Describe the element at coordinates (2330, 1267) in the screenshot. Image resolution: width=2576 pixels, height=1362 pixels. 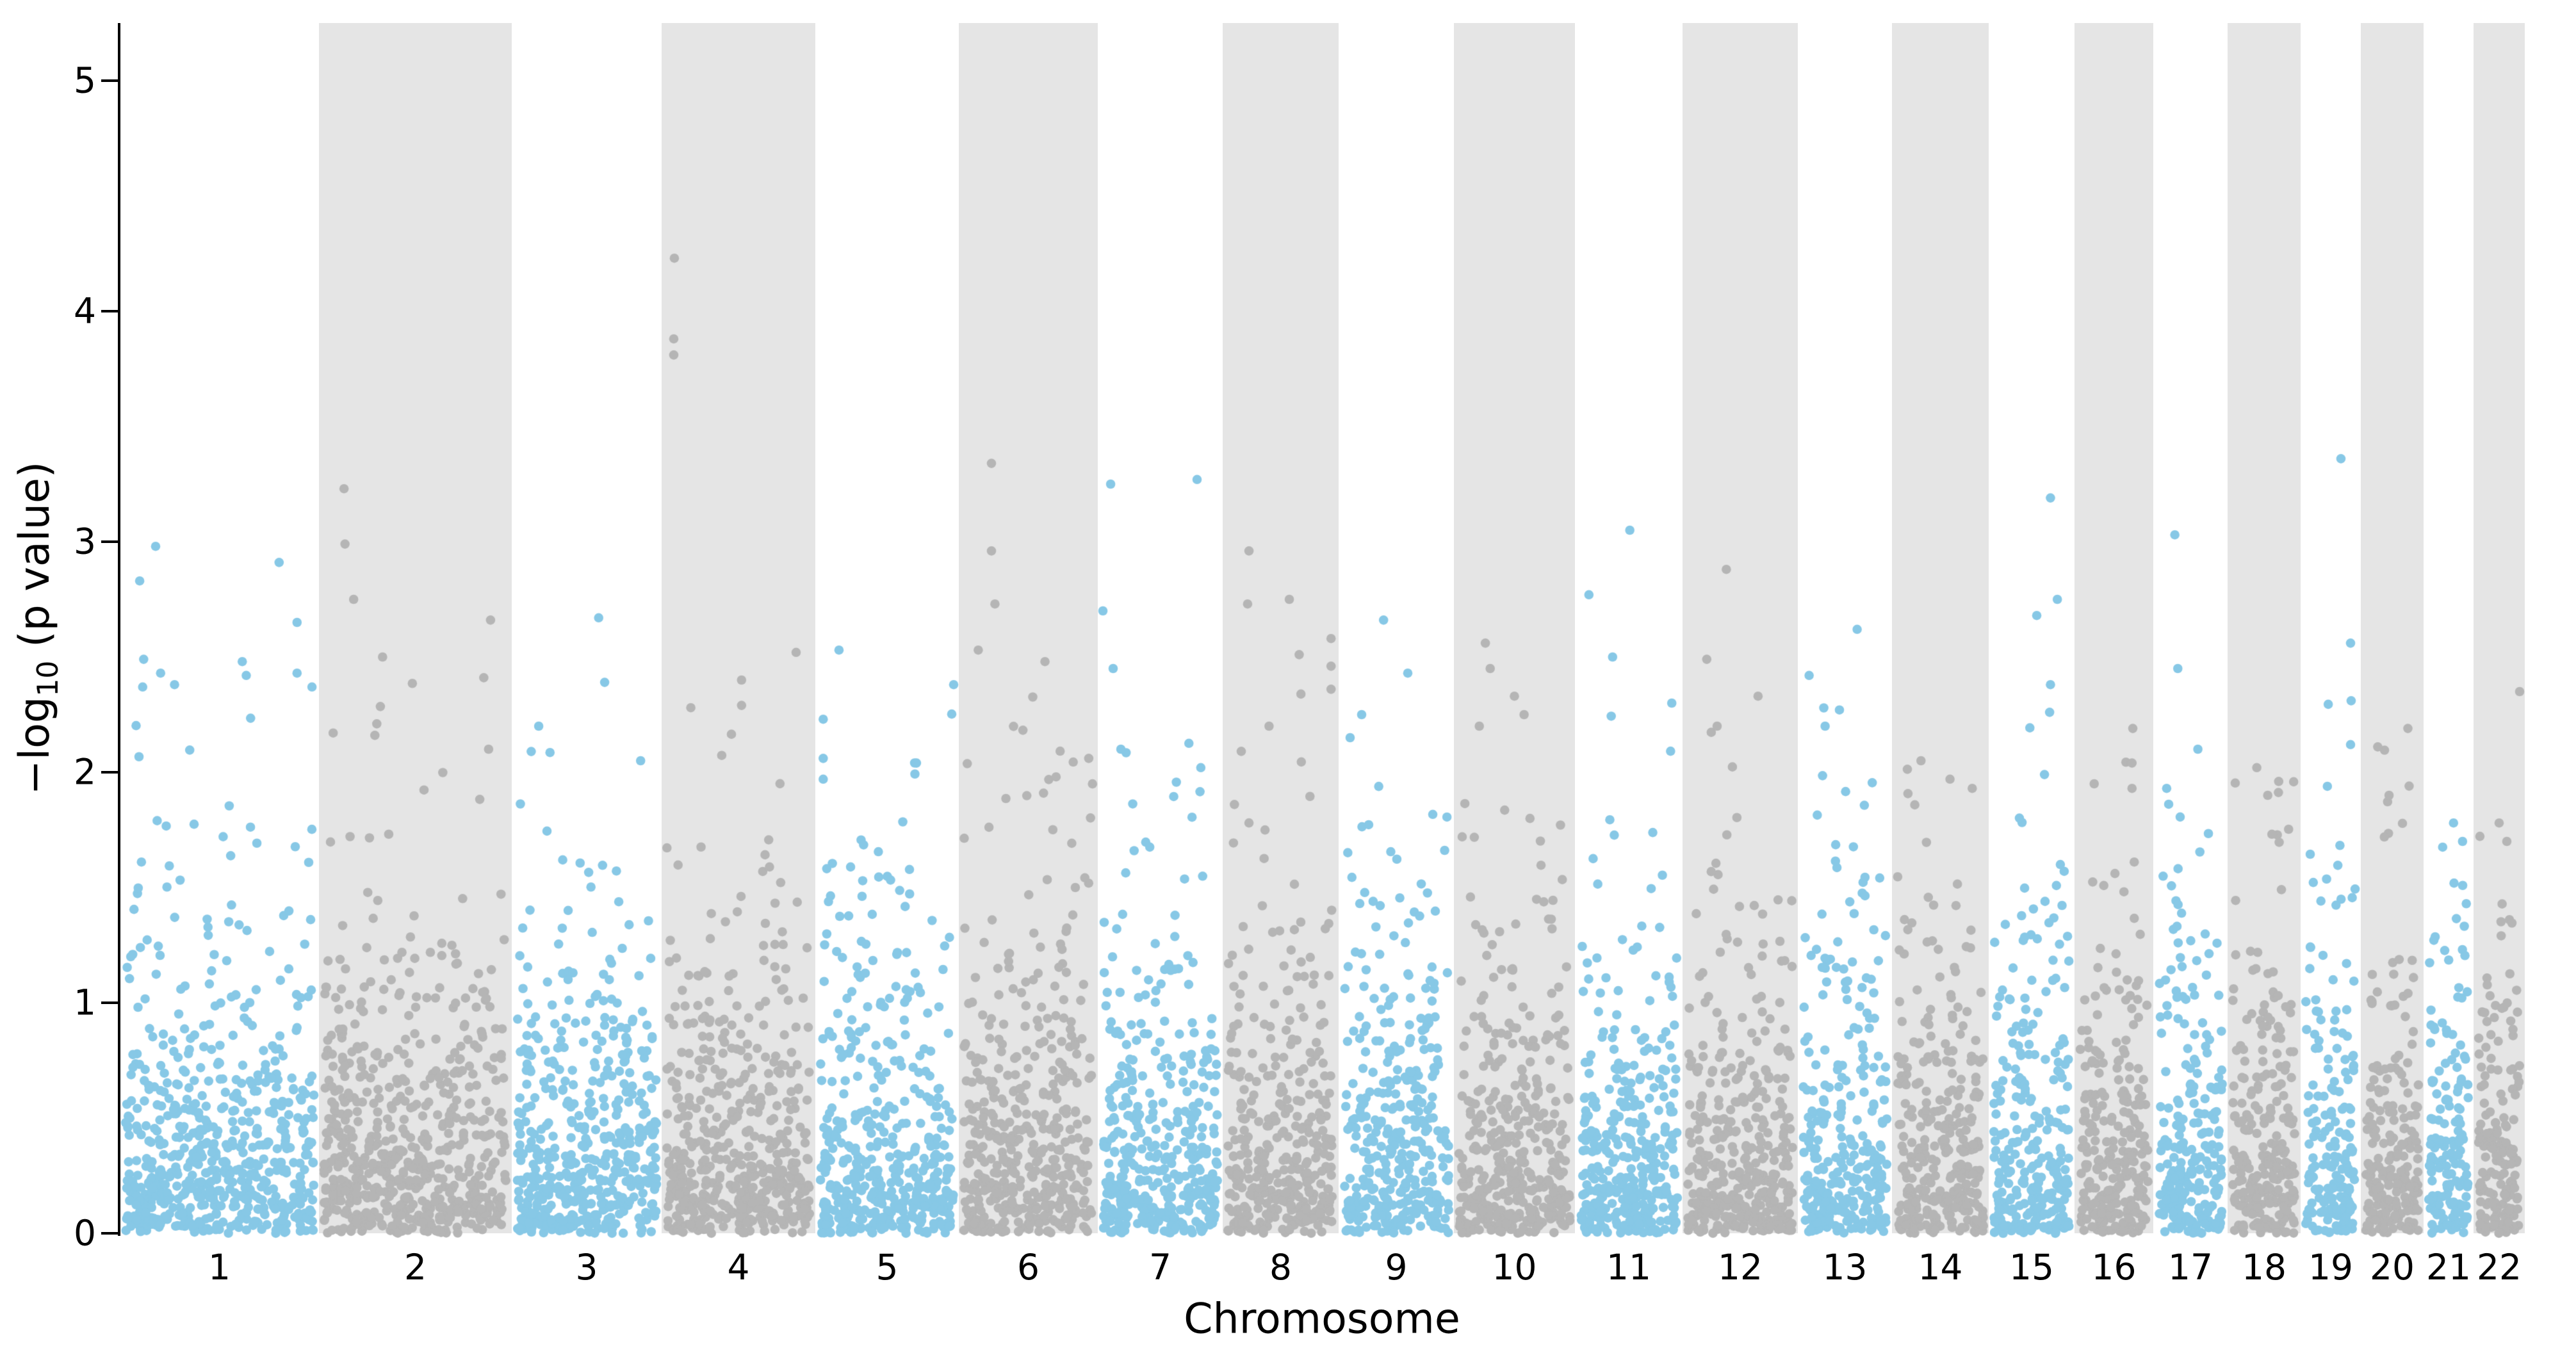
I see `x-tick-label-chr19: 19` at that location.